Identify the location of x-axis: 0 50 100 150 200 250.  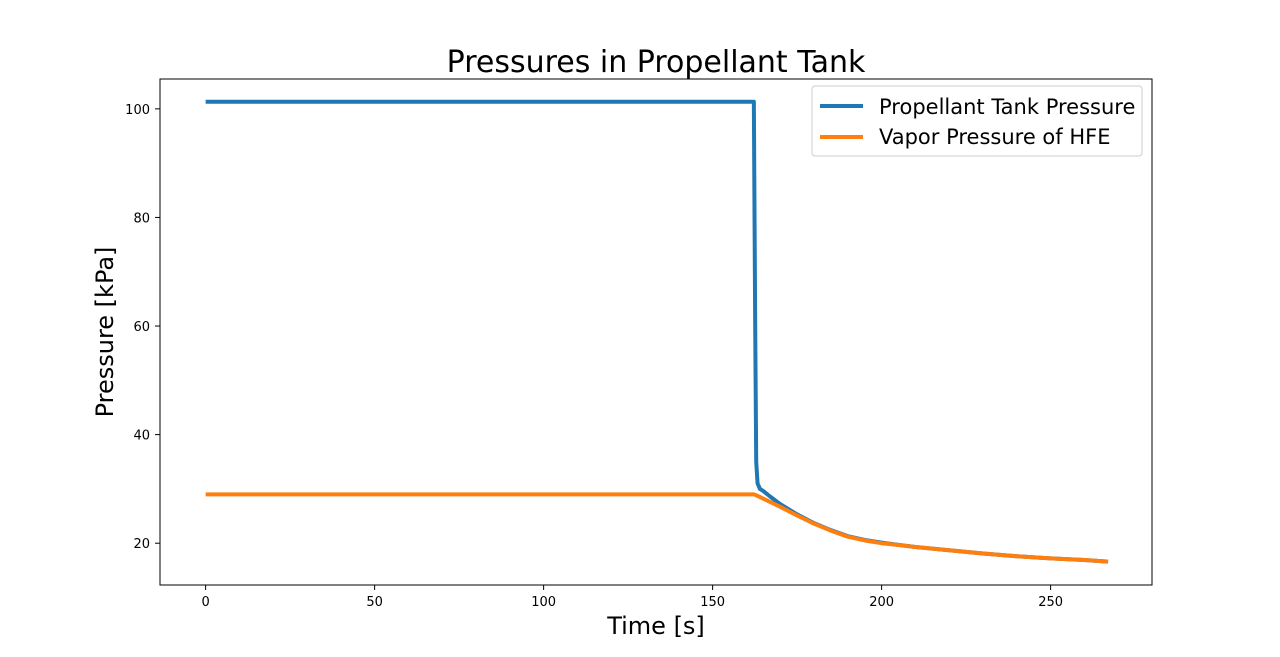
(632, 597).